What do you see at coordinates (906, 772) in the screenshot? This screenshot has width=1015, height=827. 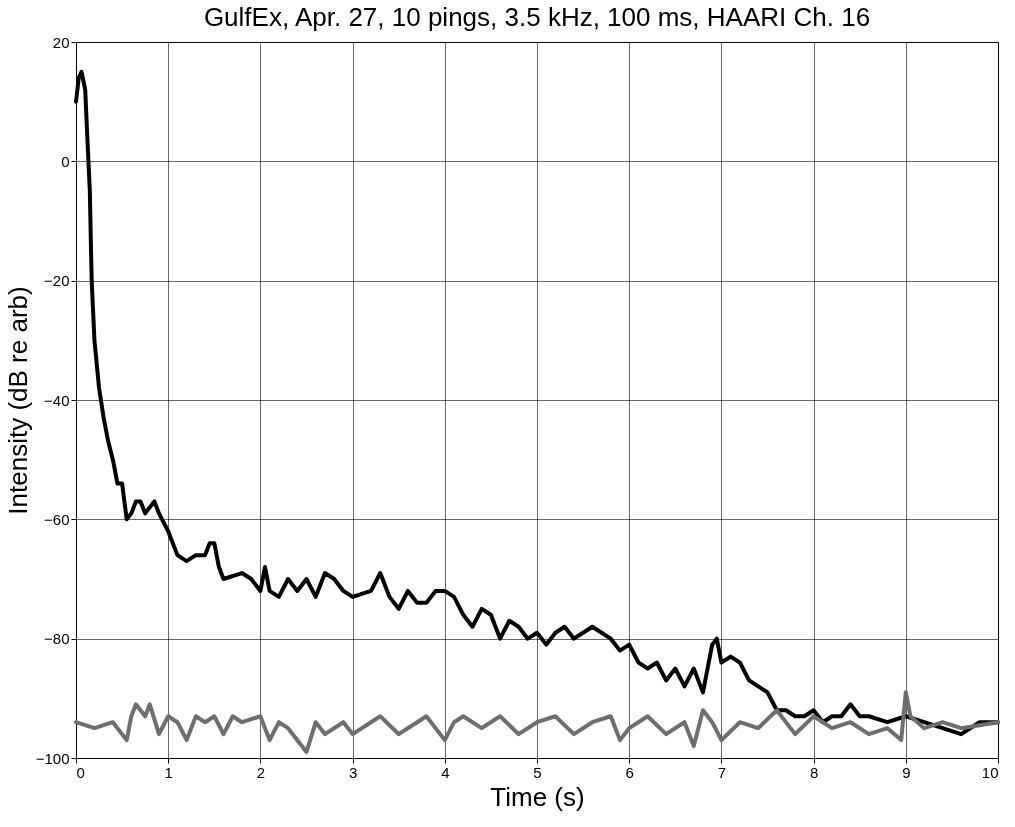 I see `x-tick-label: 9` at bounding box center [906, 772].